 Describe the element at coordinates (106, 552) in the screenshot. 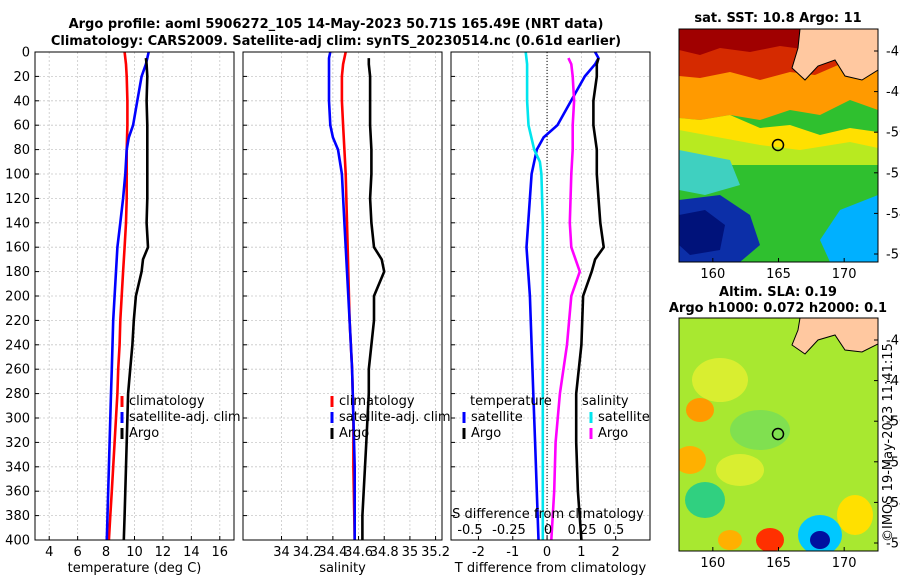

I see `x-tick-label: 8` at that location.